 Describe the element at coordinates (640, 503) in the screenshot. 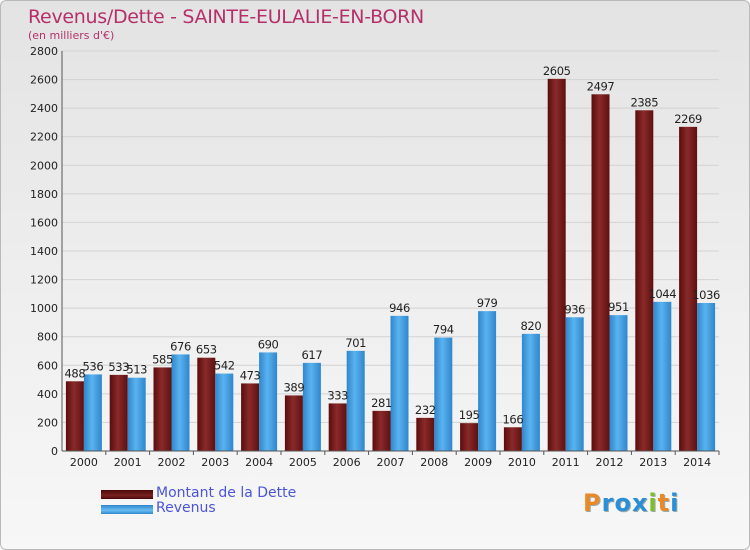

I see `logo-letter: x` at that location.